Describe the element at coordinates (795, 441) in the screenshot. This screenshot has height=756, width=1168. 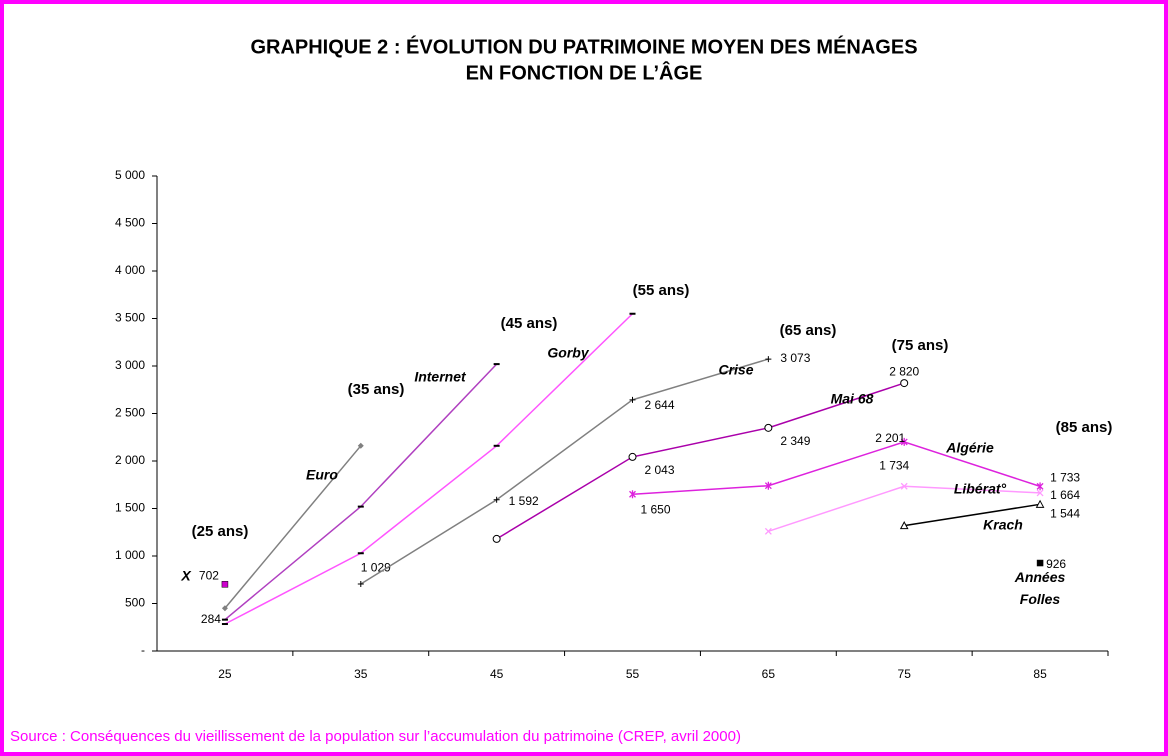
I see `value-label: 2 349` at that location.